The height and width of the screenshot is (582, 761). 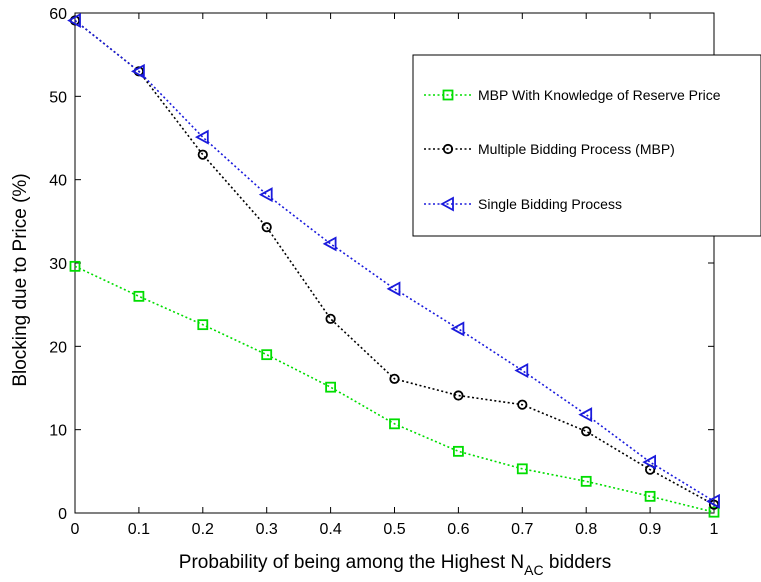 What do you see at coordinates (58, 181) in the screenshot?
I see `y-tick-label: 40` at bounding box center [58, 181].